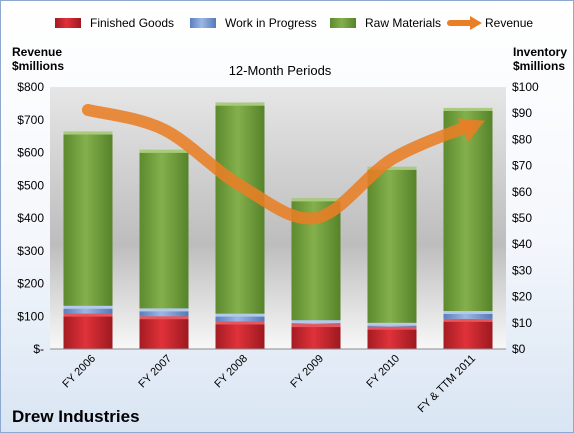  What do you see at coordinates (30, 251) in the screenshot?
I see `left-tick-label: $300` at bounding box center [30, 251].